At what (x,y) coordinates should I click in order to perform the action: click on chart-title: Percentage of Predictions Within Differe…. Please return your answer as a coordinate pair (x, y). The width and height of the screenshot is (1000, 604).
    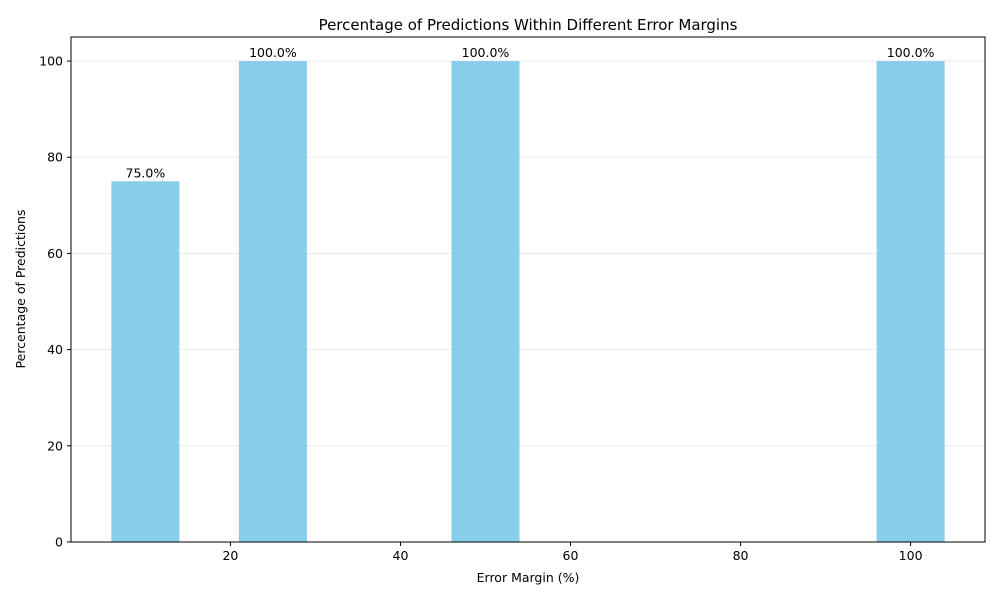
    Looking at the image, I should click on (528, 25).